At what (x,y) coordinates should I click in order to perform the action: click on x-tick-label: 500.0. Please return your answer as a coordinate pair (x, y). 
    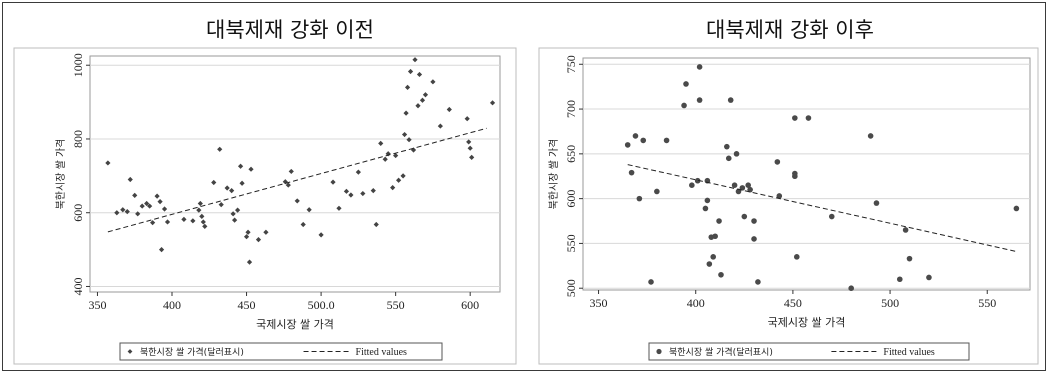
    Looking at the image, I should click on (321, 305).